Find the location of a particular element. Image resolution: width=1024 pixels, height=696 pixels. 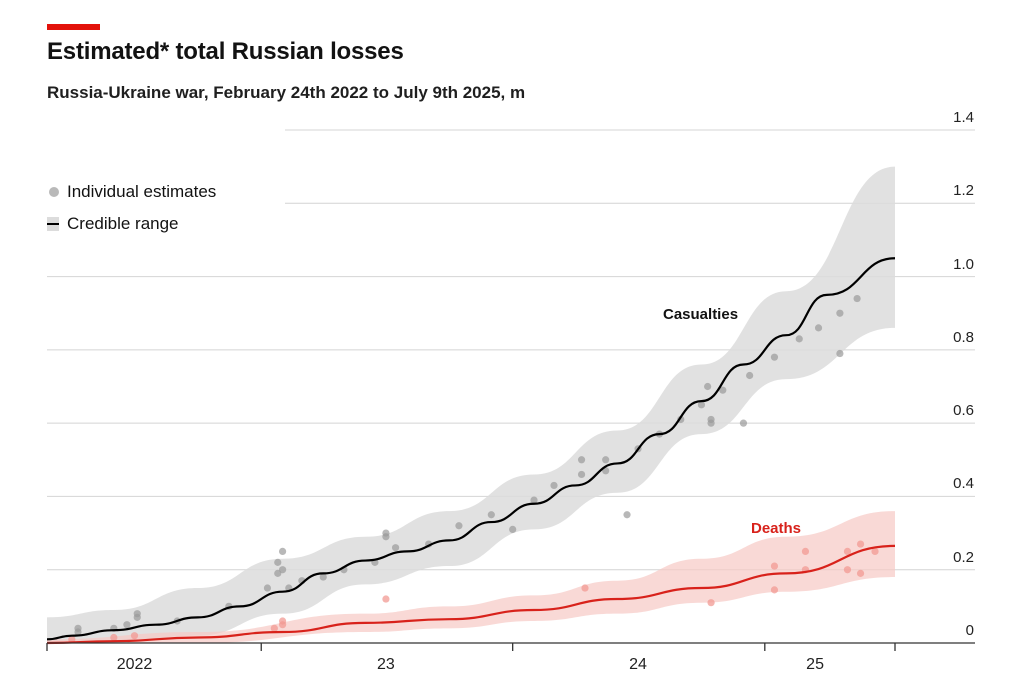

legend: Individual estimates Credible range is located at coordinates (131, 208).